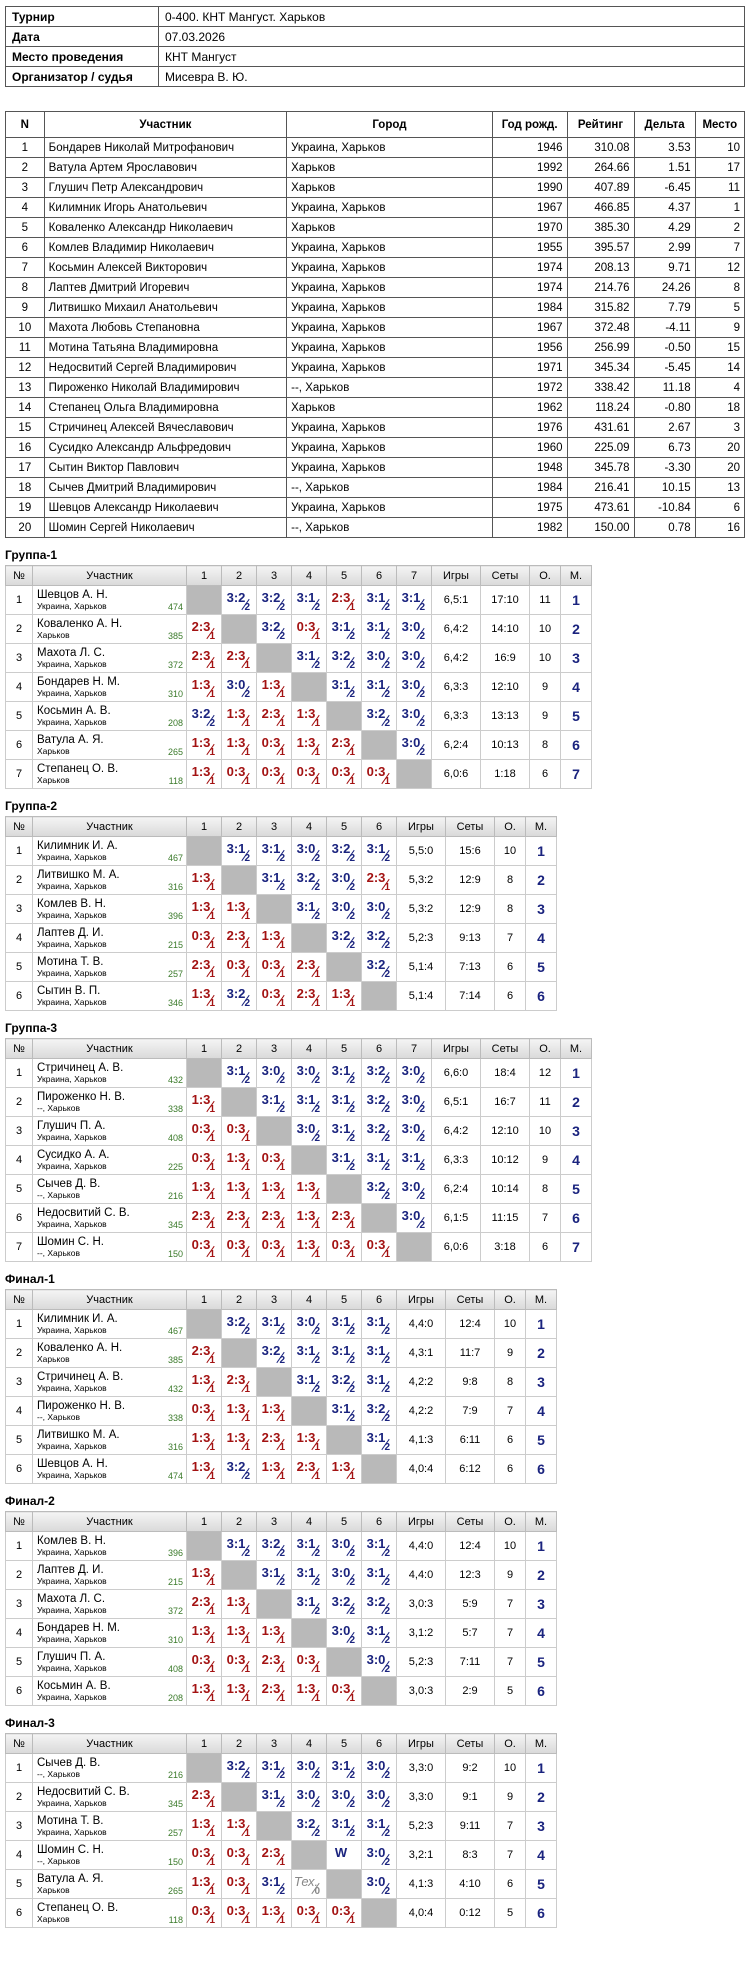 This screenshot has width=750, height=1964. What do you see at coordinates (389, 167) in the screenshot?
I see `player-cell: Харьков` at bounding box center [389, 167].